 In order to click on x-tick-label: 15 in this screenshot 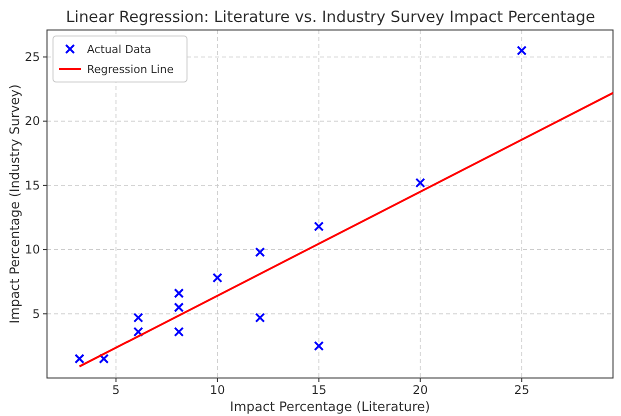, I will do `click(318, 390)`.